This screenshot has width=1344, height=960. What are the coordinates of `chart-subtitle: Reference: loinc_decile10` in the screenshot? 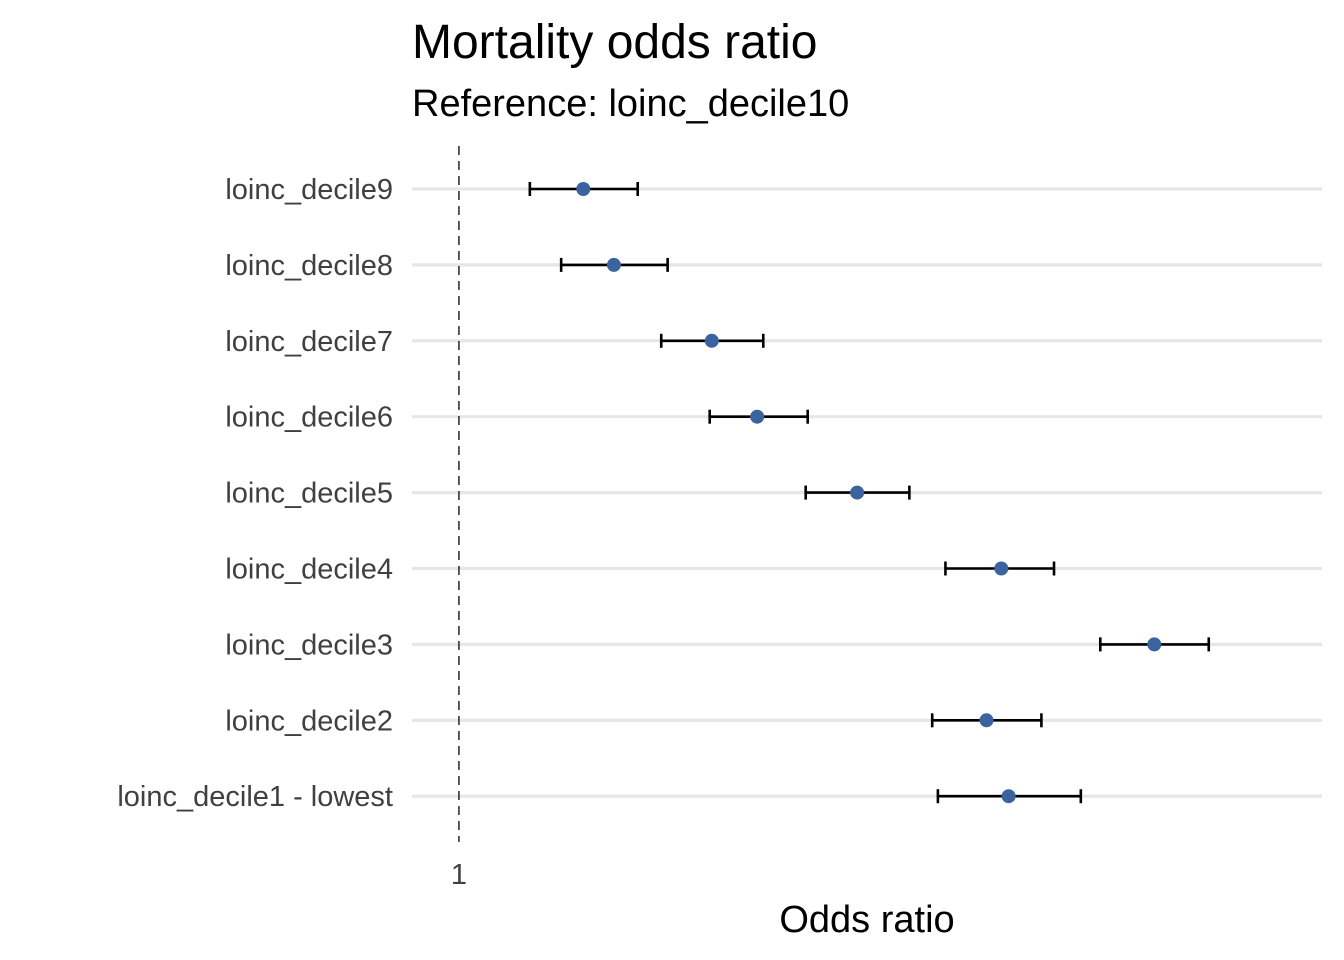 It's located at (630, 104).